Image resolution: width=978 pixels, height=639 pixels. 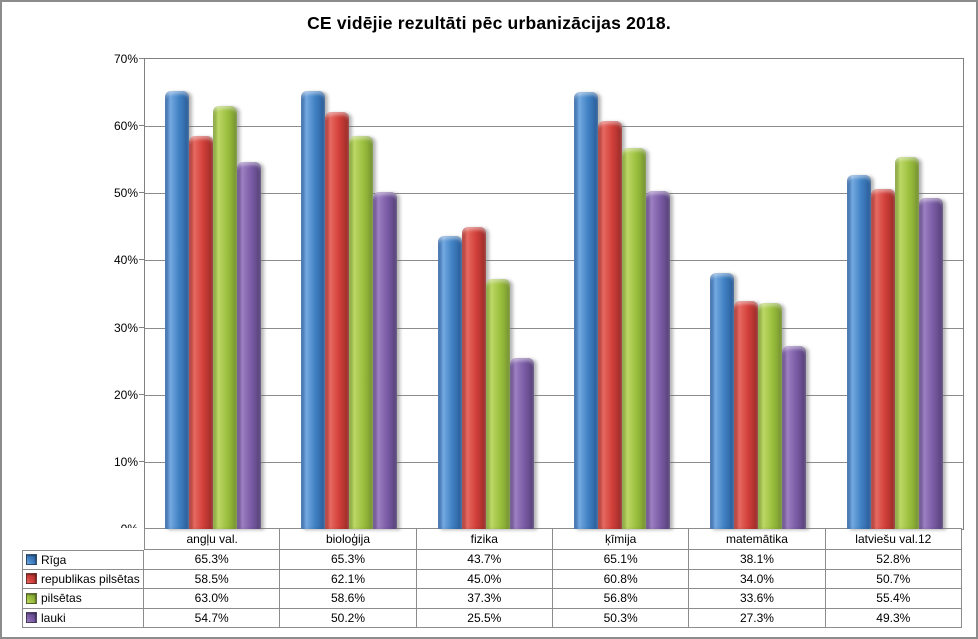 I want to click on legend-label: republikas pilsētas, so click(x=90, y=578).